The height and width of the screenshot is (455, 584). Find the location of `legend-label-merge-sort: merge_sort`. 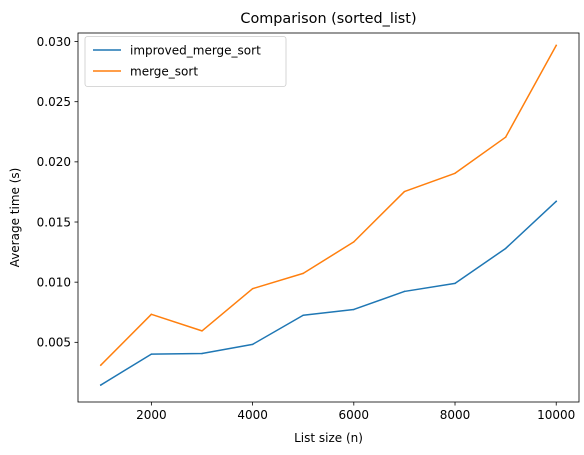

legend-label-merge-sort: merge_sort is located at coordinates (164, 71).